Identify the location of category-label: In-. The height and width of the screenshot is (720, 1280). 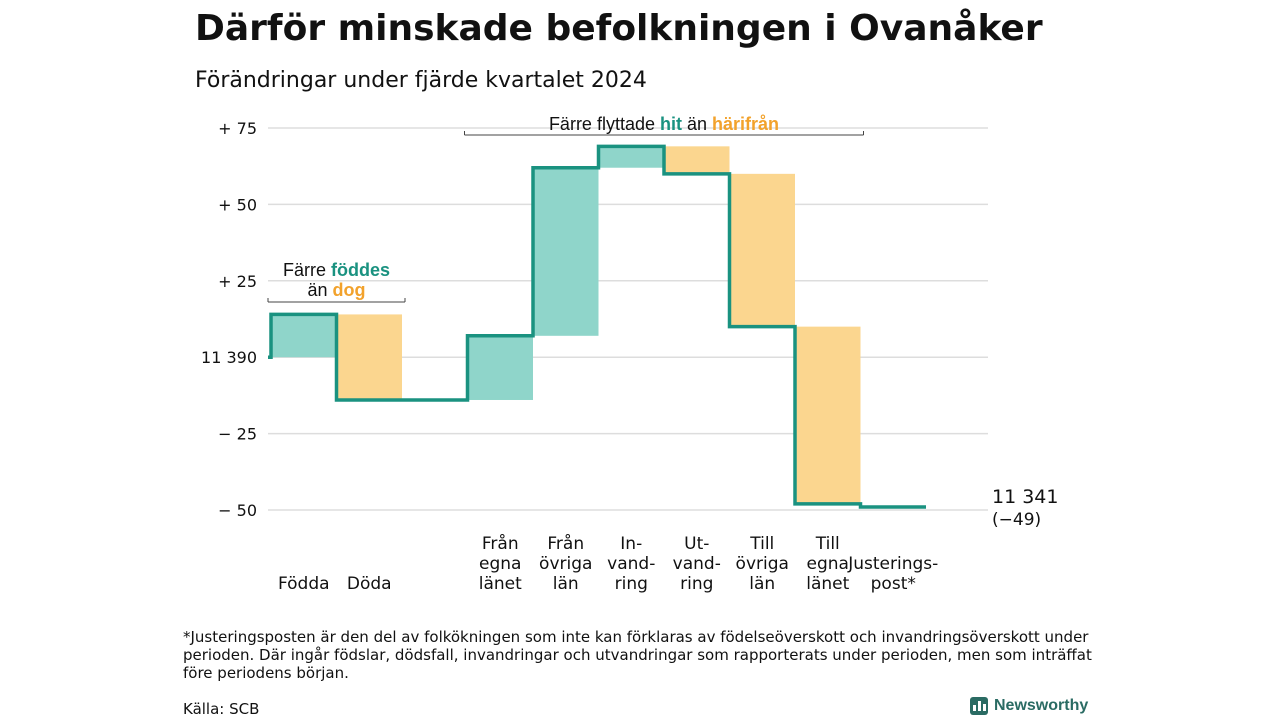
(631, 544).